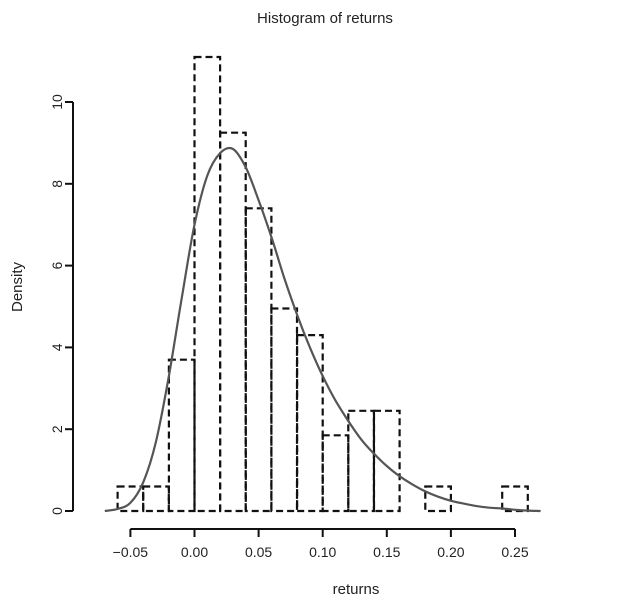 This screenshot has width=635, height=603. I want to click on y-tick-label: 6, so click(57, 265).